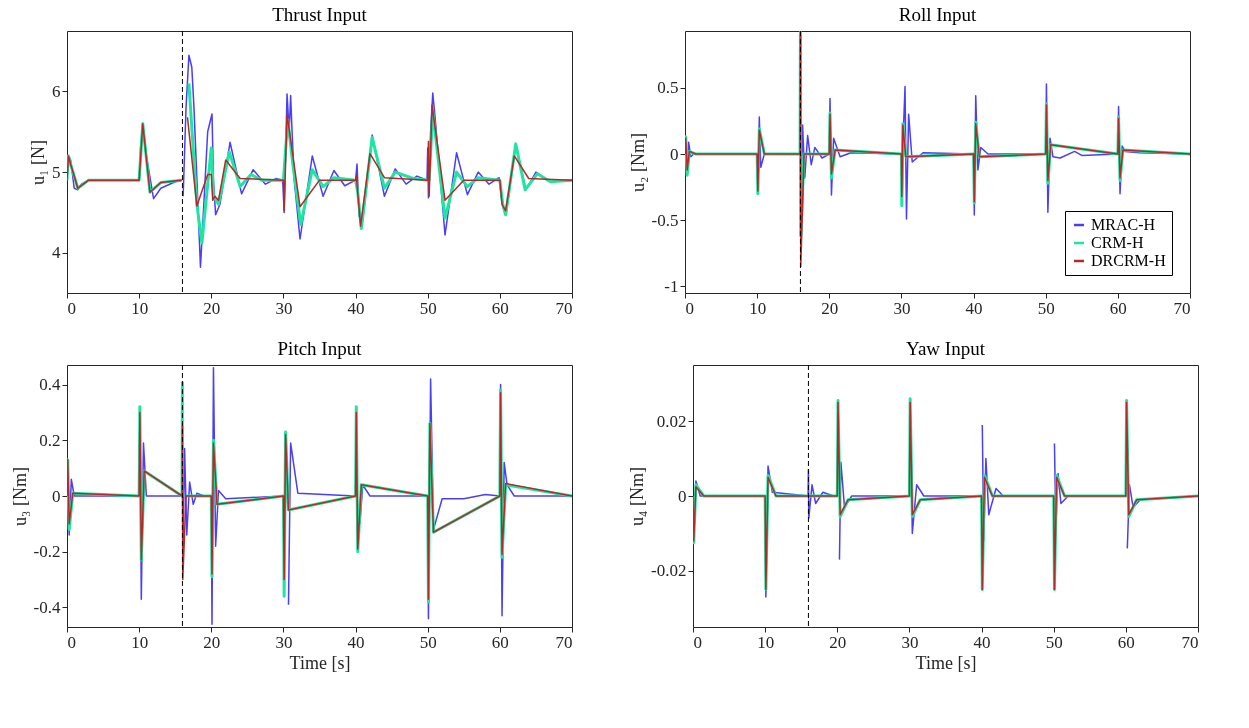 The image size is (1249, 728). I want to click on y-tick-label: 4, so click(56, 253).